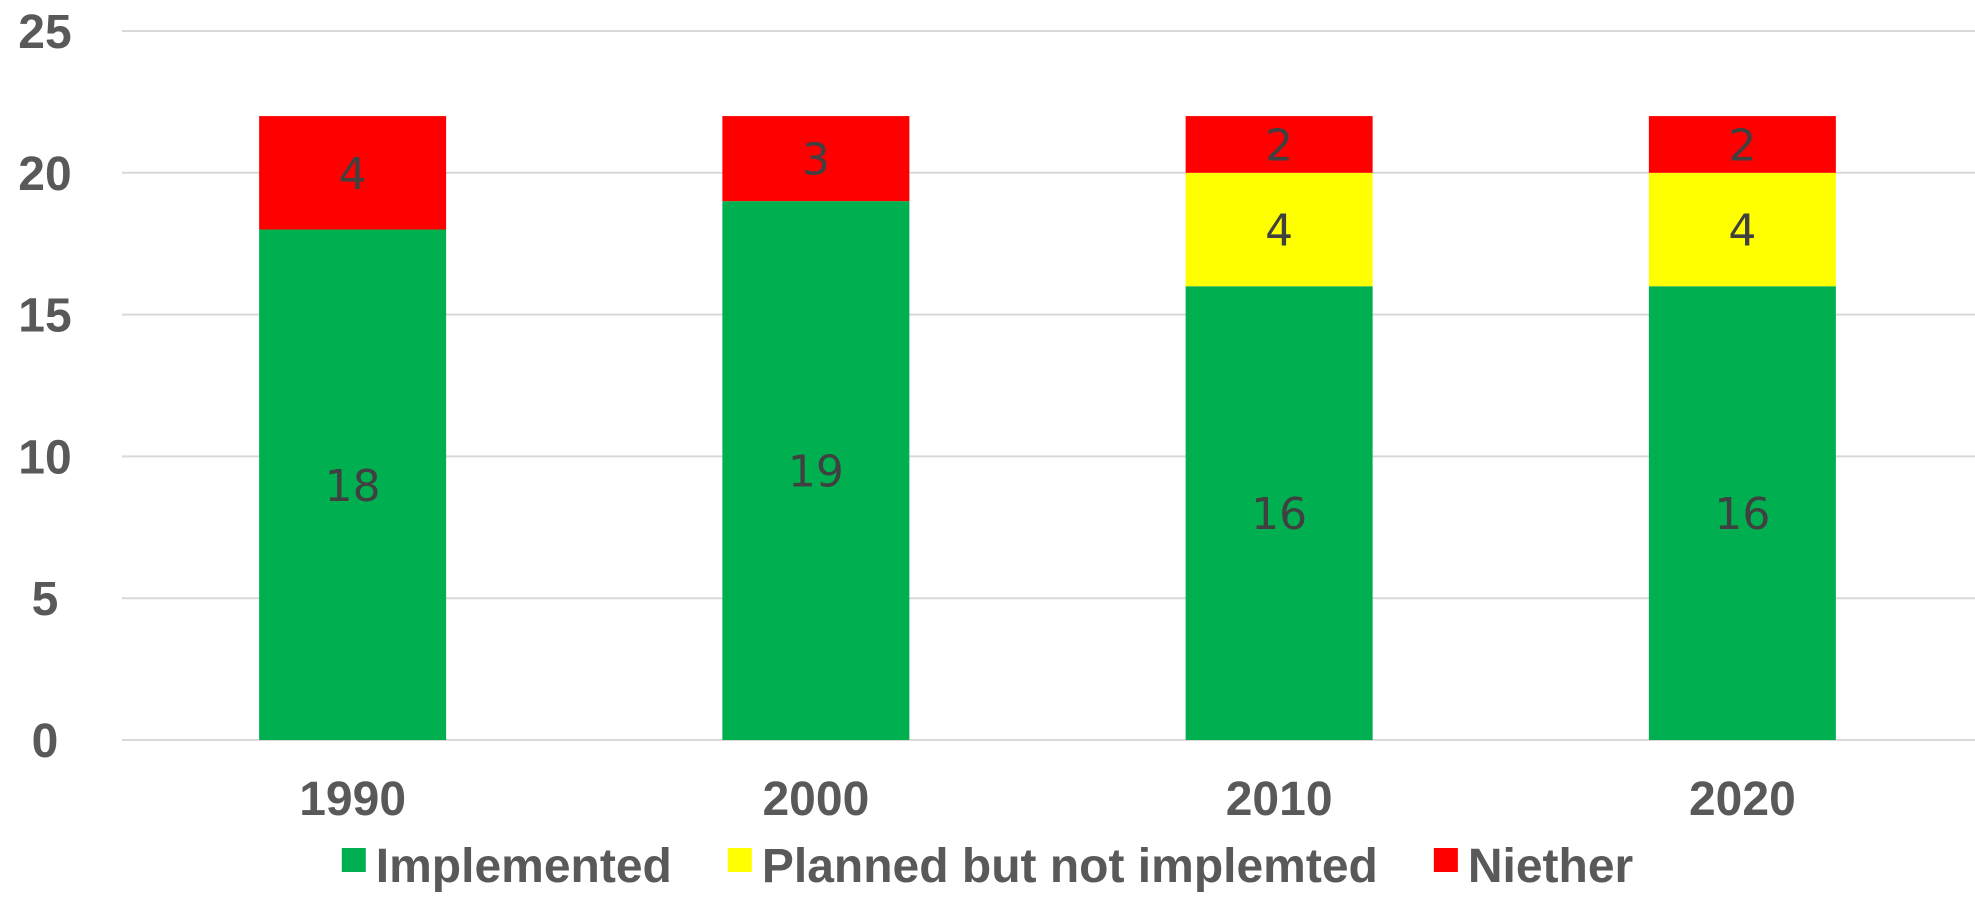 Image resolution: width=1975 pixels, height=907 pixels. I want to click on x-axis: 1990 2000 2010 2020, so click(1047, 799).